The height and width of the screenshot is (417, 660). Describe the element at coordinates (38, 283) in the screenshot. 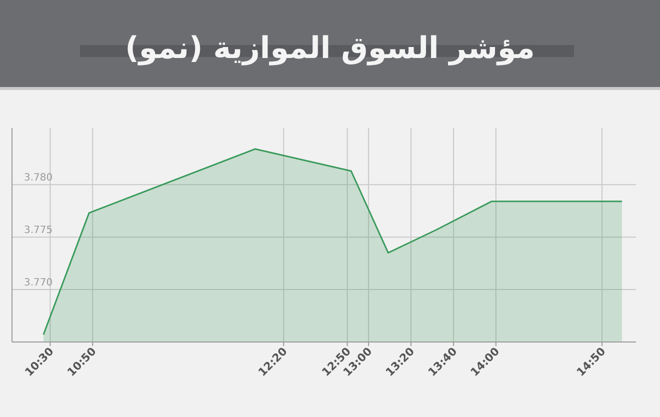

I see `y-tick-label: 3.770` at that location.